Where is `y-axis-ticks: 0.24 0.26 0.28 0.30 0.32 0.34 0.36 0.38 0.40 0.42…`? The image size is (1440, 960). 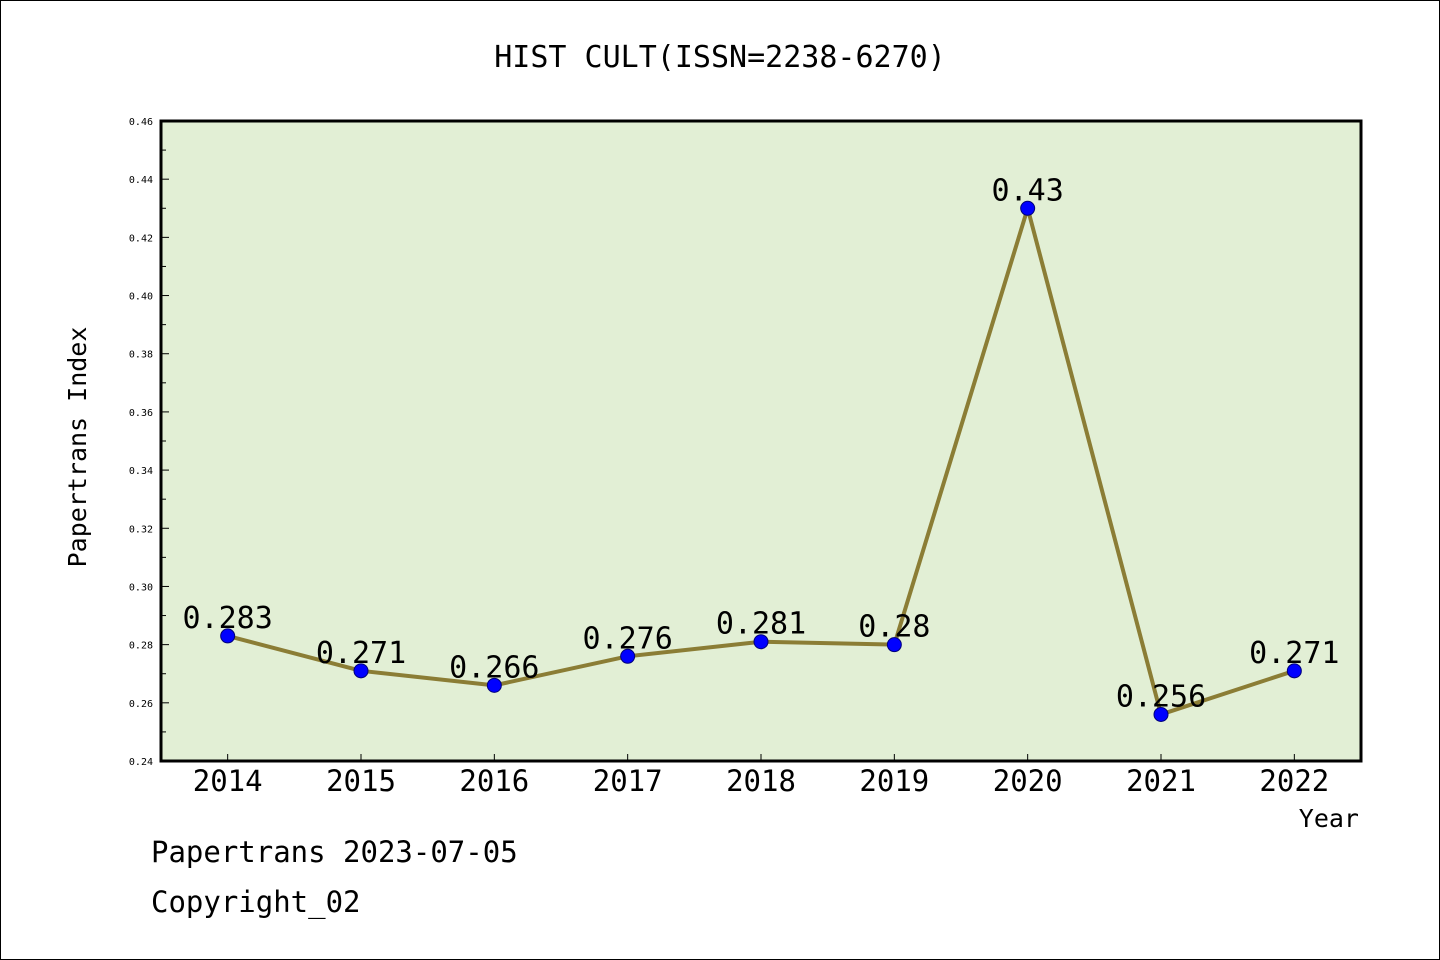 y-axis-ticks: 0.24 0.26 0.28 0.30 0.32 0.34 0.36 0.38 0.40 0.42… is located at coordinates (149, 442).